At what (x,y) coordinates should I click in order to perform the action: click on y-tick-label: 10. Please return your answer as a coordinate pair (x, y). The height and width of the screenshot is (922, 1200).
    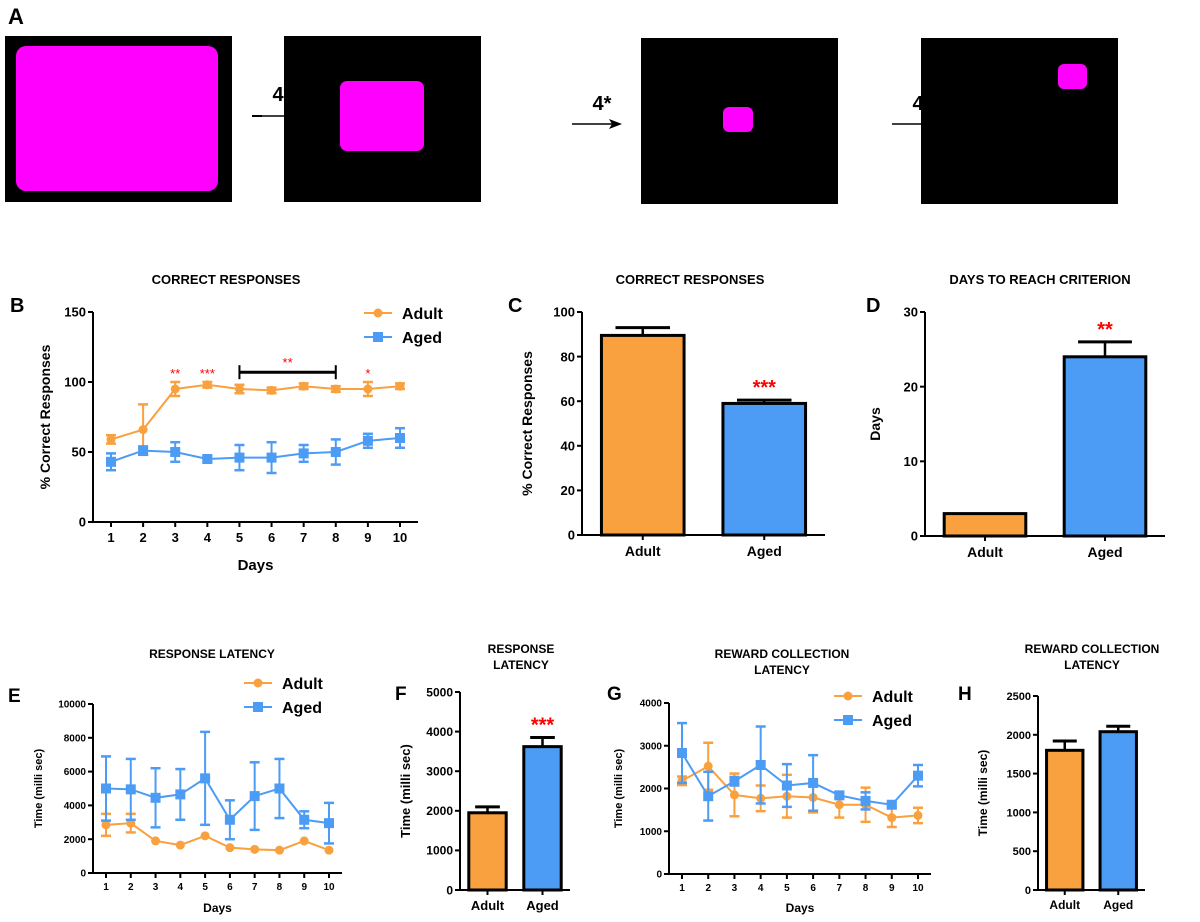
    Looking at the image, I should click on (911, 461).